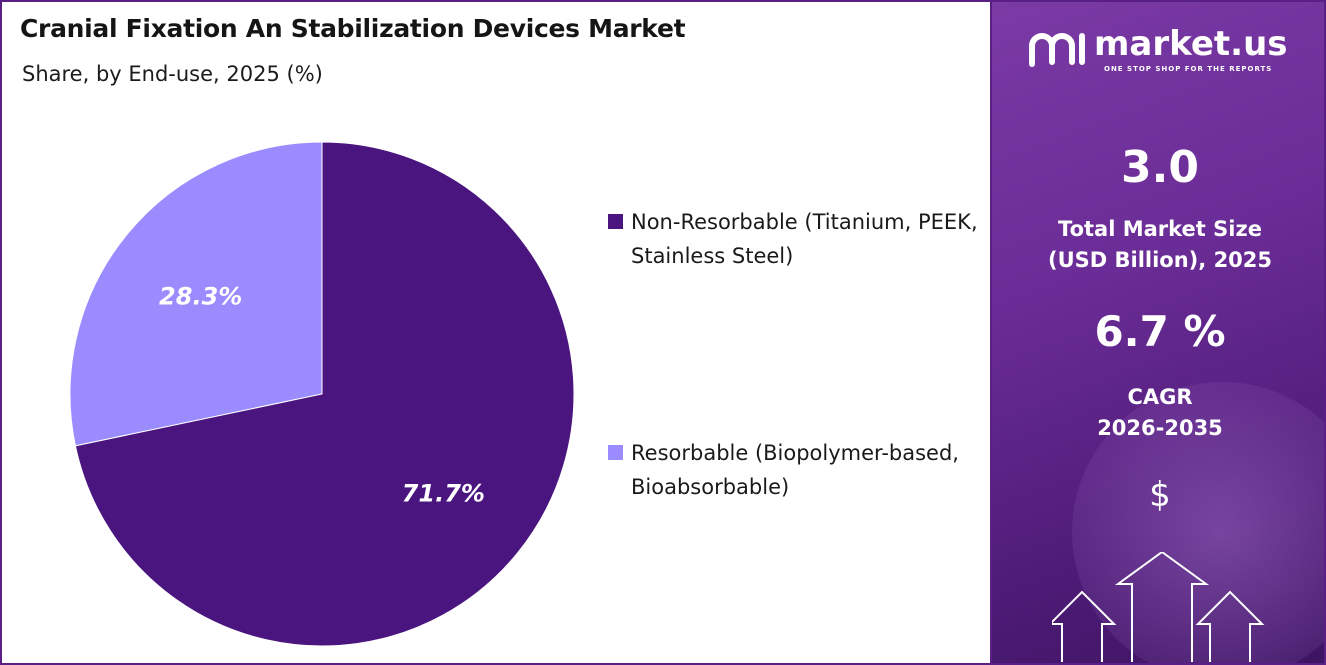  I want to click on growth-arrows-icon, so click(1158, 607).